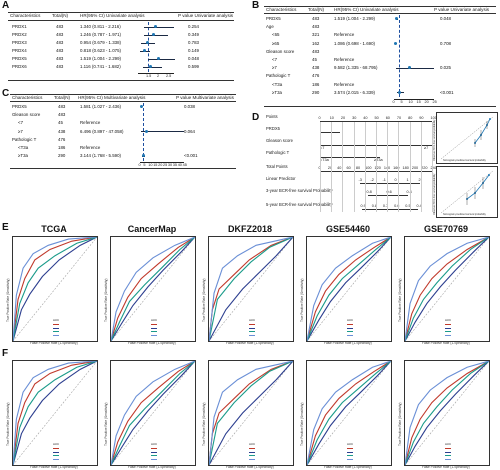 The height and width of the screenshot is (470, 500). What do you see at coordinates (363, 206) in the screenshot?
I see `nomogram-tick: 0.9` at bounding box center [363, 206].